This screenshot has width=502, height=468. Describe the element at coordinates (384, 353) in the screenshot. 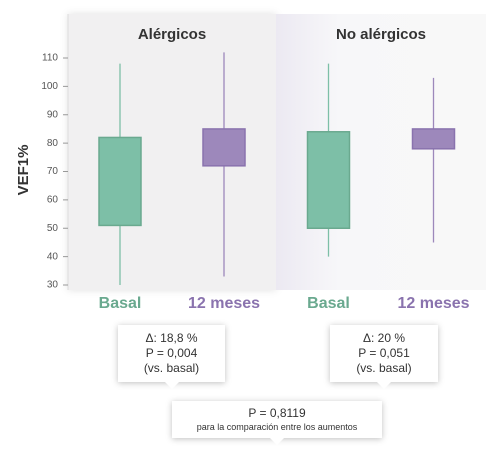

I see `annotation-line: P = 0,051` at that location.